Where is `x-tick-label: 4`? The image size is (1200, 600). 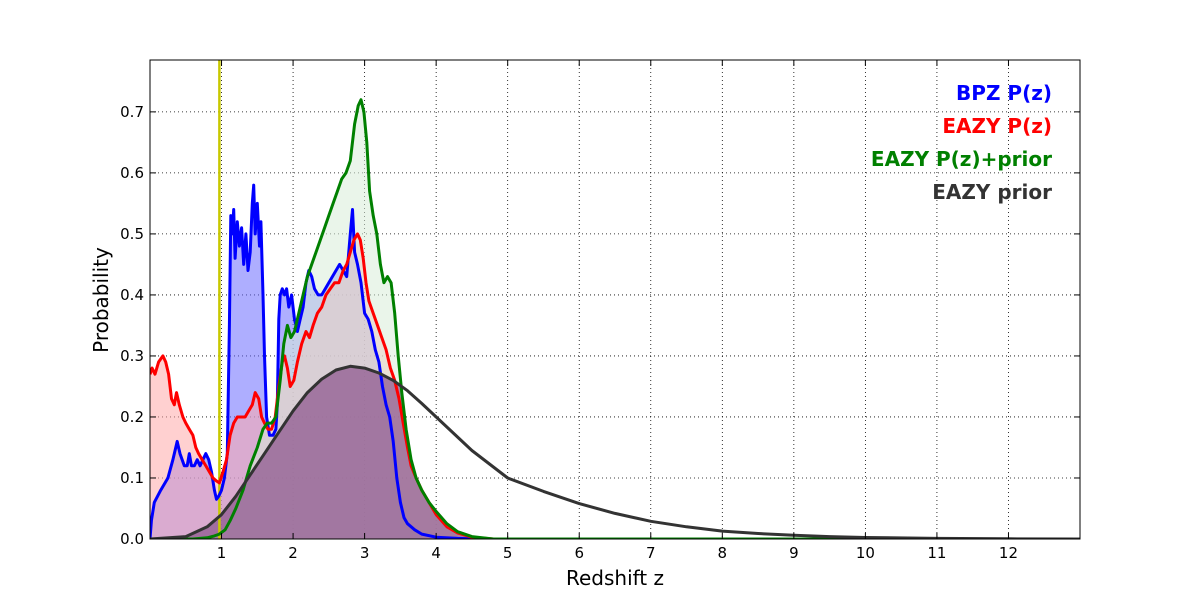 x-tick-label: 4 is located at coordinates (436, 553).